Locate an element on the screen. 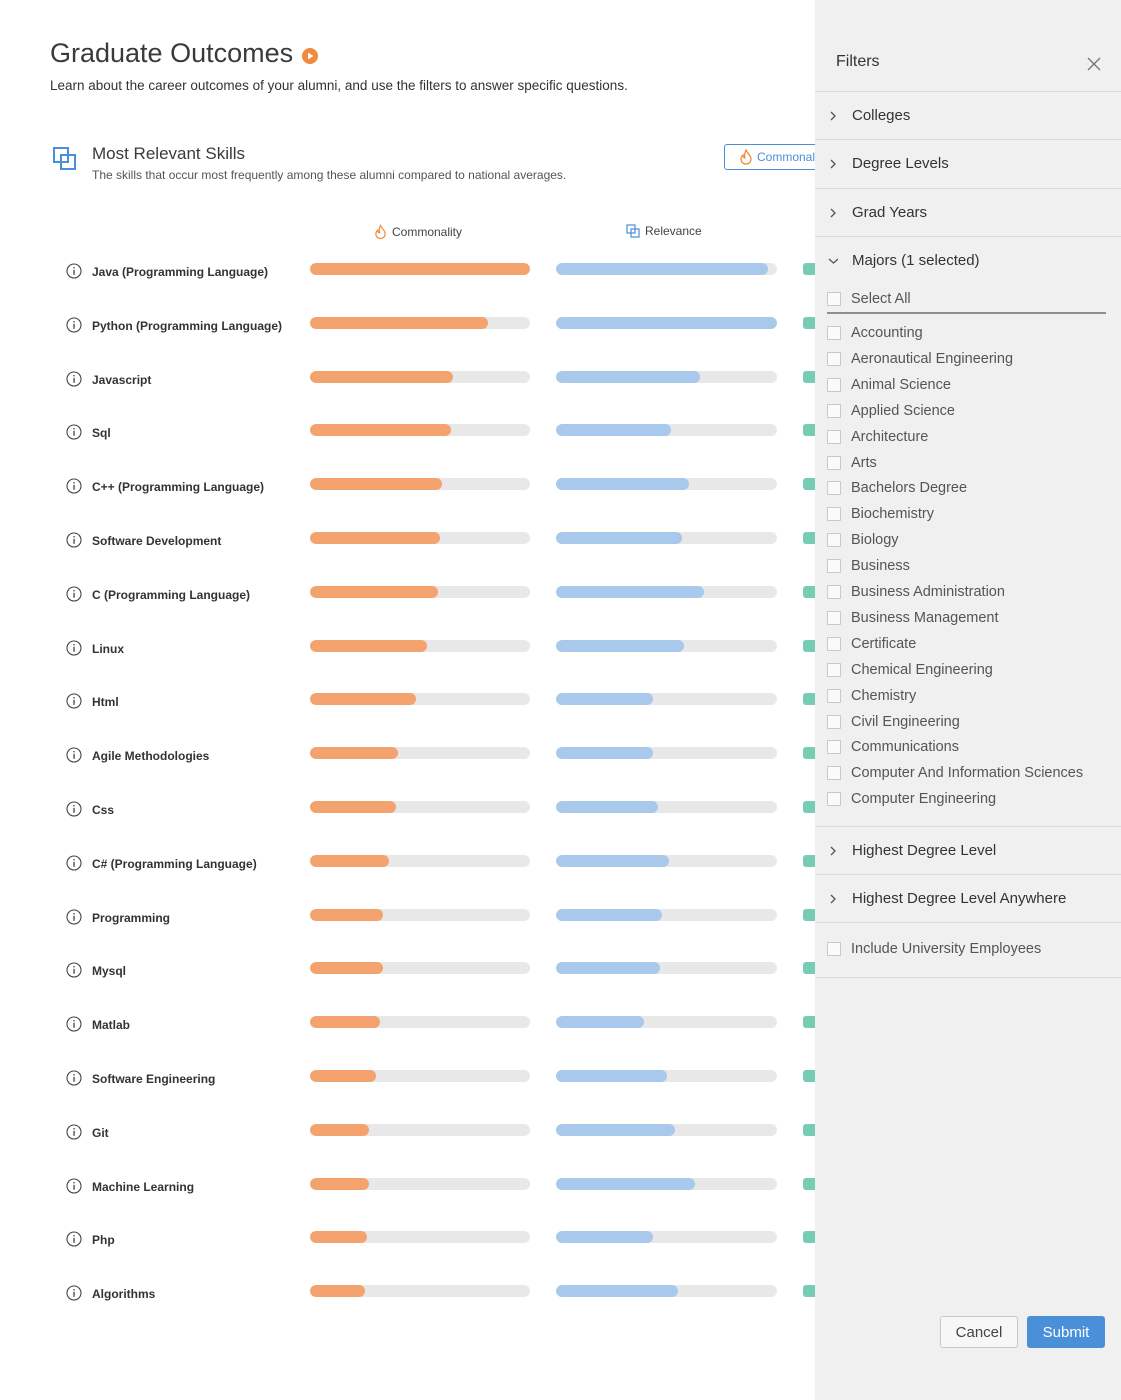 This screenshot has height=1400, width=1121. skill-row: Python (Programming Language) is located at coordinates (407, 327).